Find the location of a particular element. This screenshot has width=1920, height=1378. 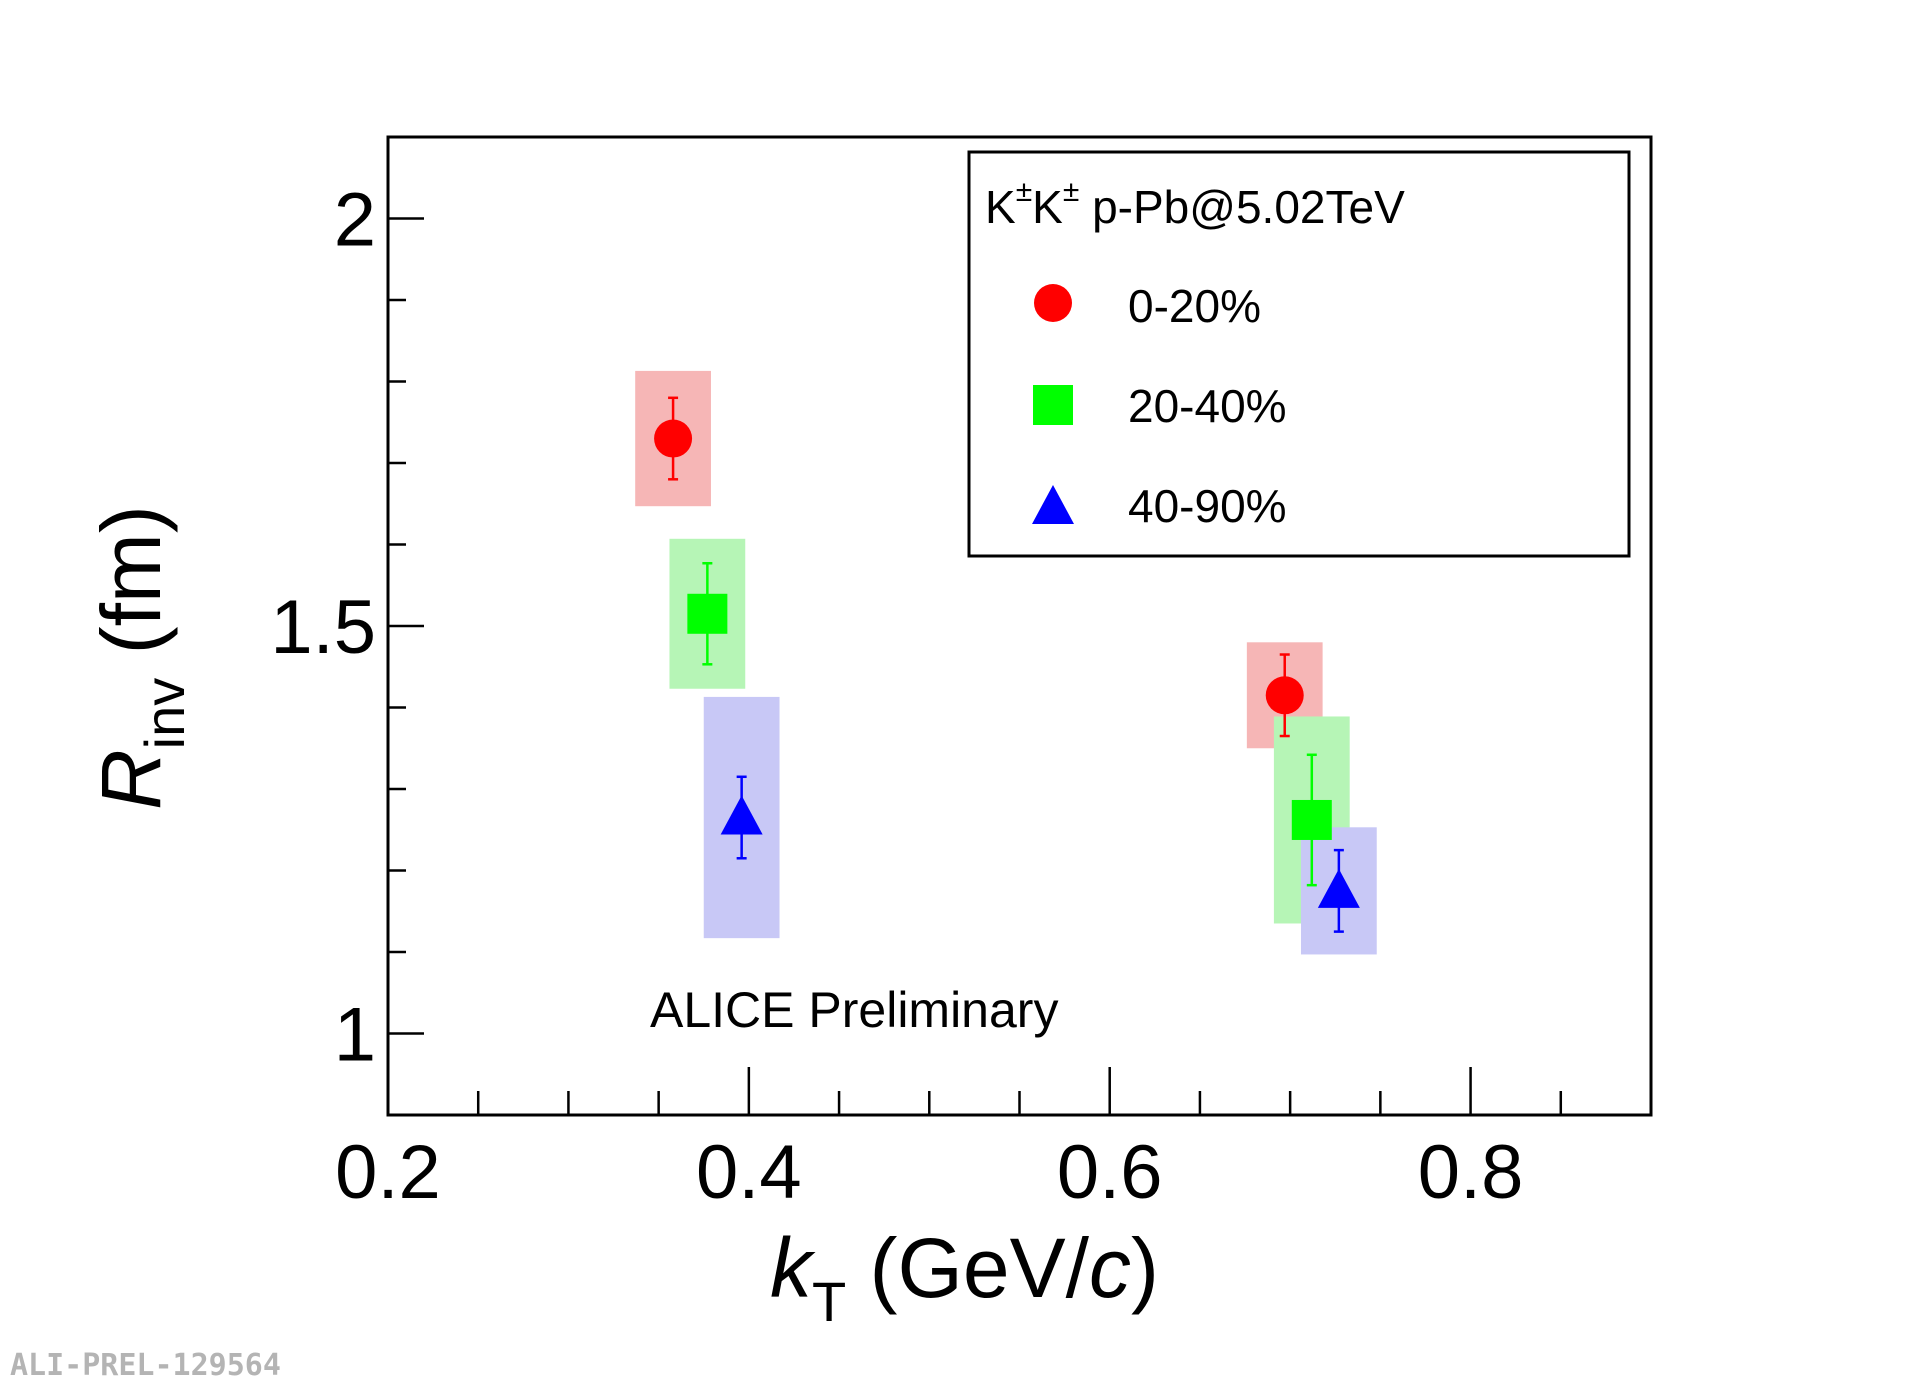

data-markers is located at coordinates (1007, 663).